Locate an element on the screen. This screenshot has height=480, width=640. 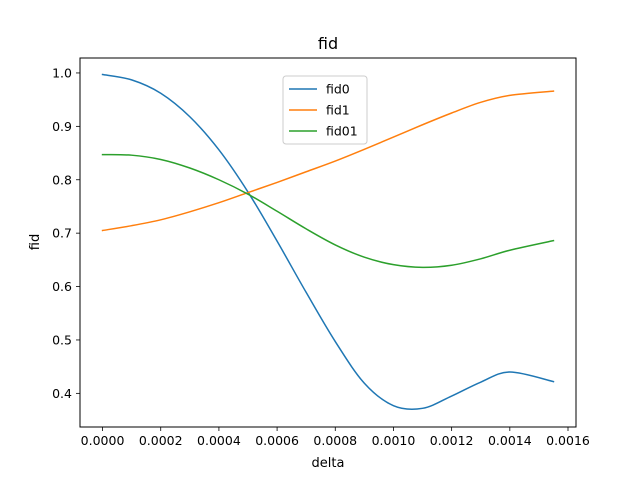
y-tick-label: 0.9 is located at coordinates (62, 126).